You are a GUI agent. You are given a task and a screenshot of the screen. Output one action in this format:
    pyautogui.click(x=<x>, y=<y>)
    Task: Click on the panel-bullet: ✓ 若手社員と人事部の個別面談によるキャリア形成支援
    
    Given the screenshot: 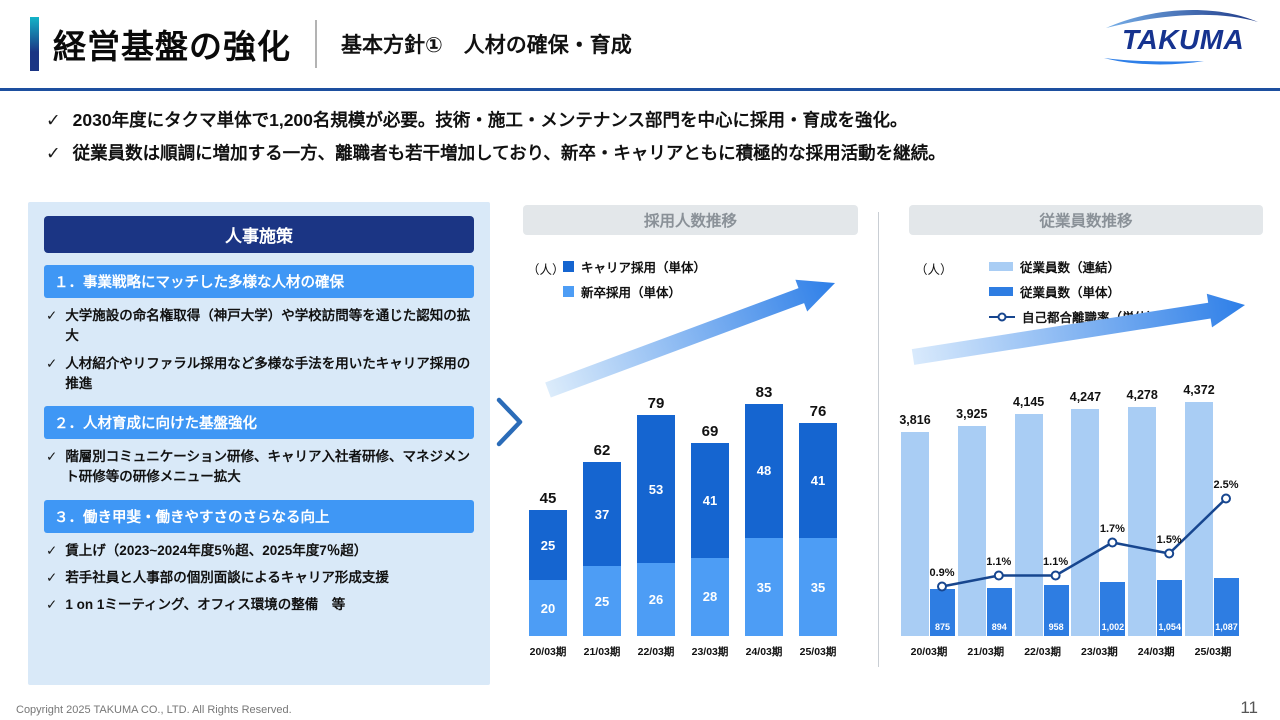 What is the action you would take?
    pyautogui.click(x=259, y=578)
    